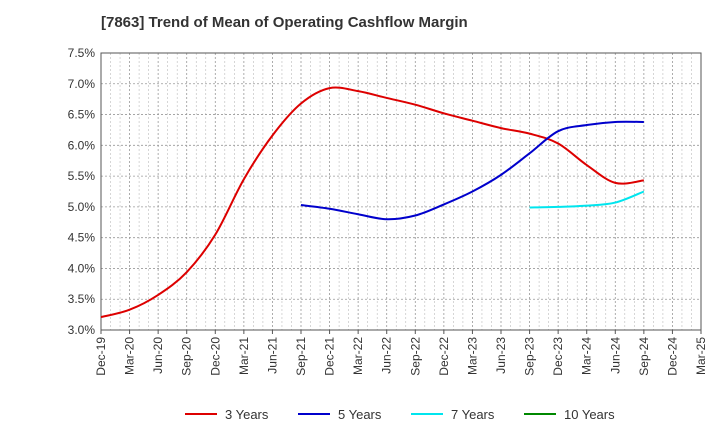 The image size is (720, 440). What do you see at coordinates (472, 170) in the screenshot?
I see `series-line-5-years` at bounding box center [472, 170].